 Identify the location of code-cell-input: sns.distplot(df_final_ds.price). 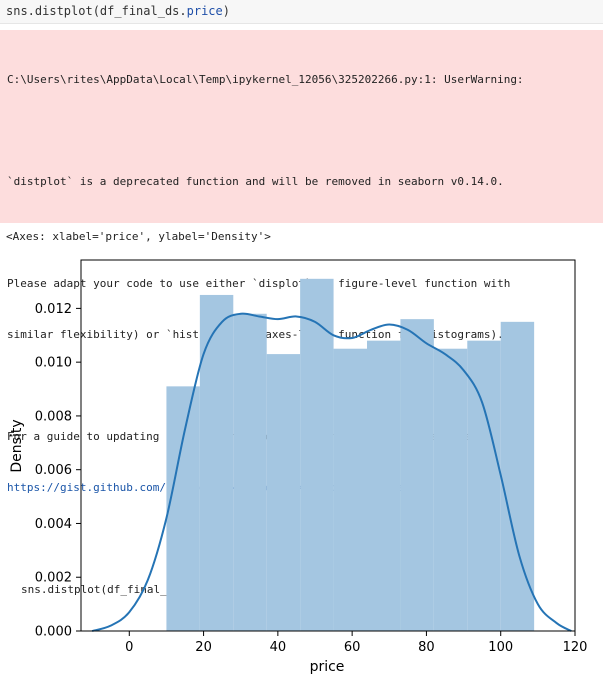
(301, 12).